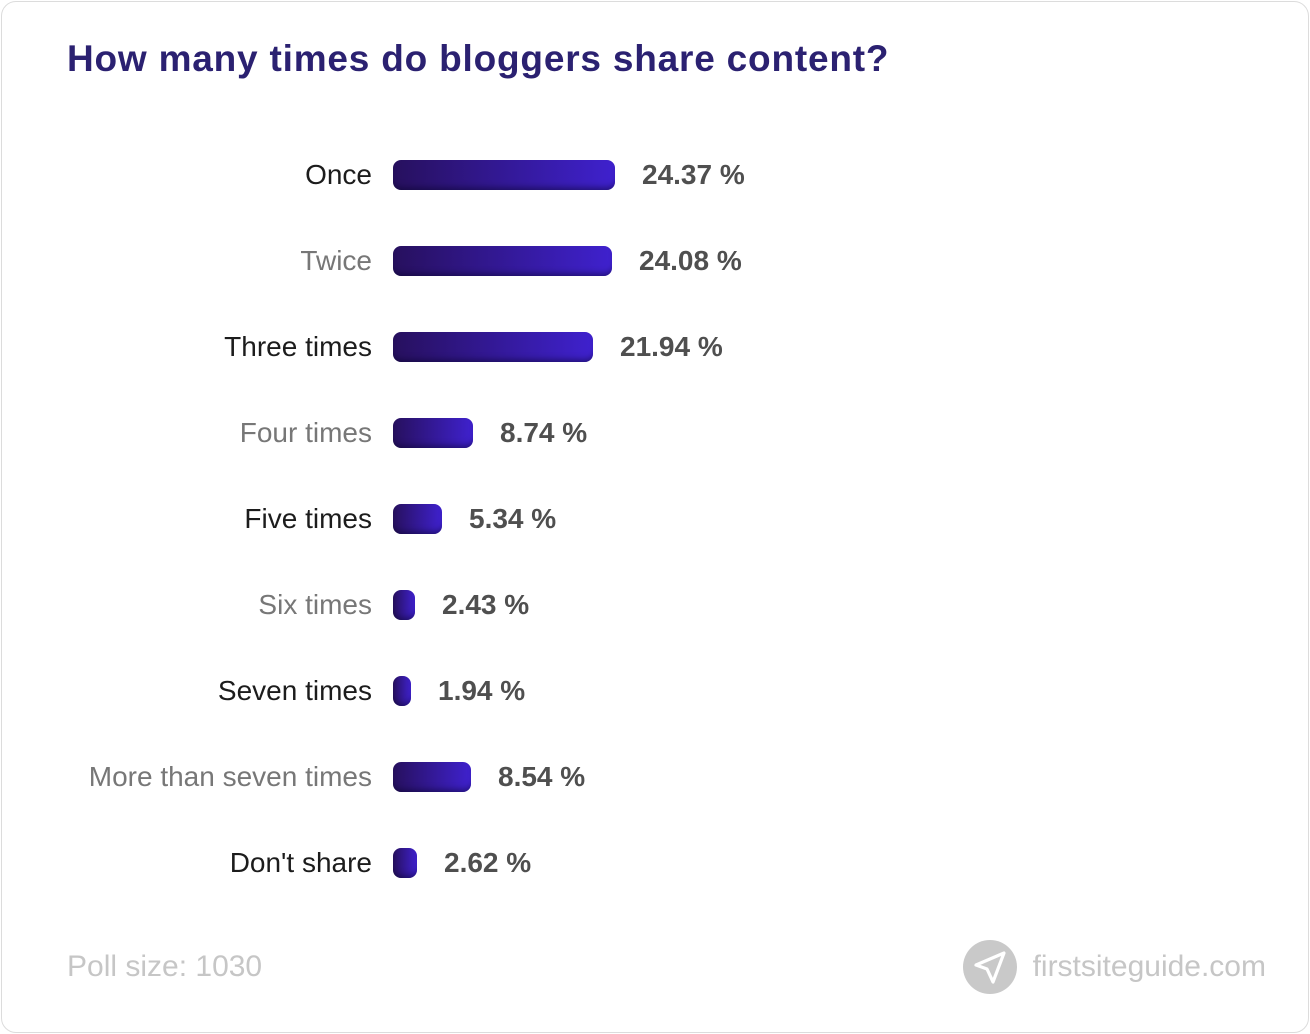 The image size is (1310, 1034). Describe the element at coordinates (298, 346) in the screenshot. I see `category-label: Three times` at that location.